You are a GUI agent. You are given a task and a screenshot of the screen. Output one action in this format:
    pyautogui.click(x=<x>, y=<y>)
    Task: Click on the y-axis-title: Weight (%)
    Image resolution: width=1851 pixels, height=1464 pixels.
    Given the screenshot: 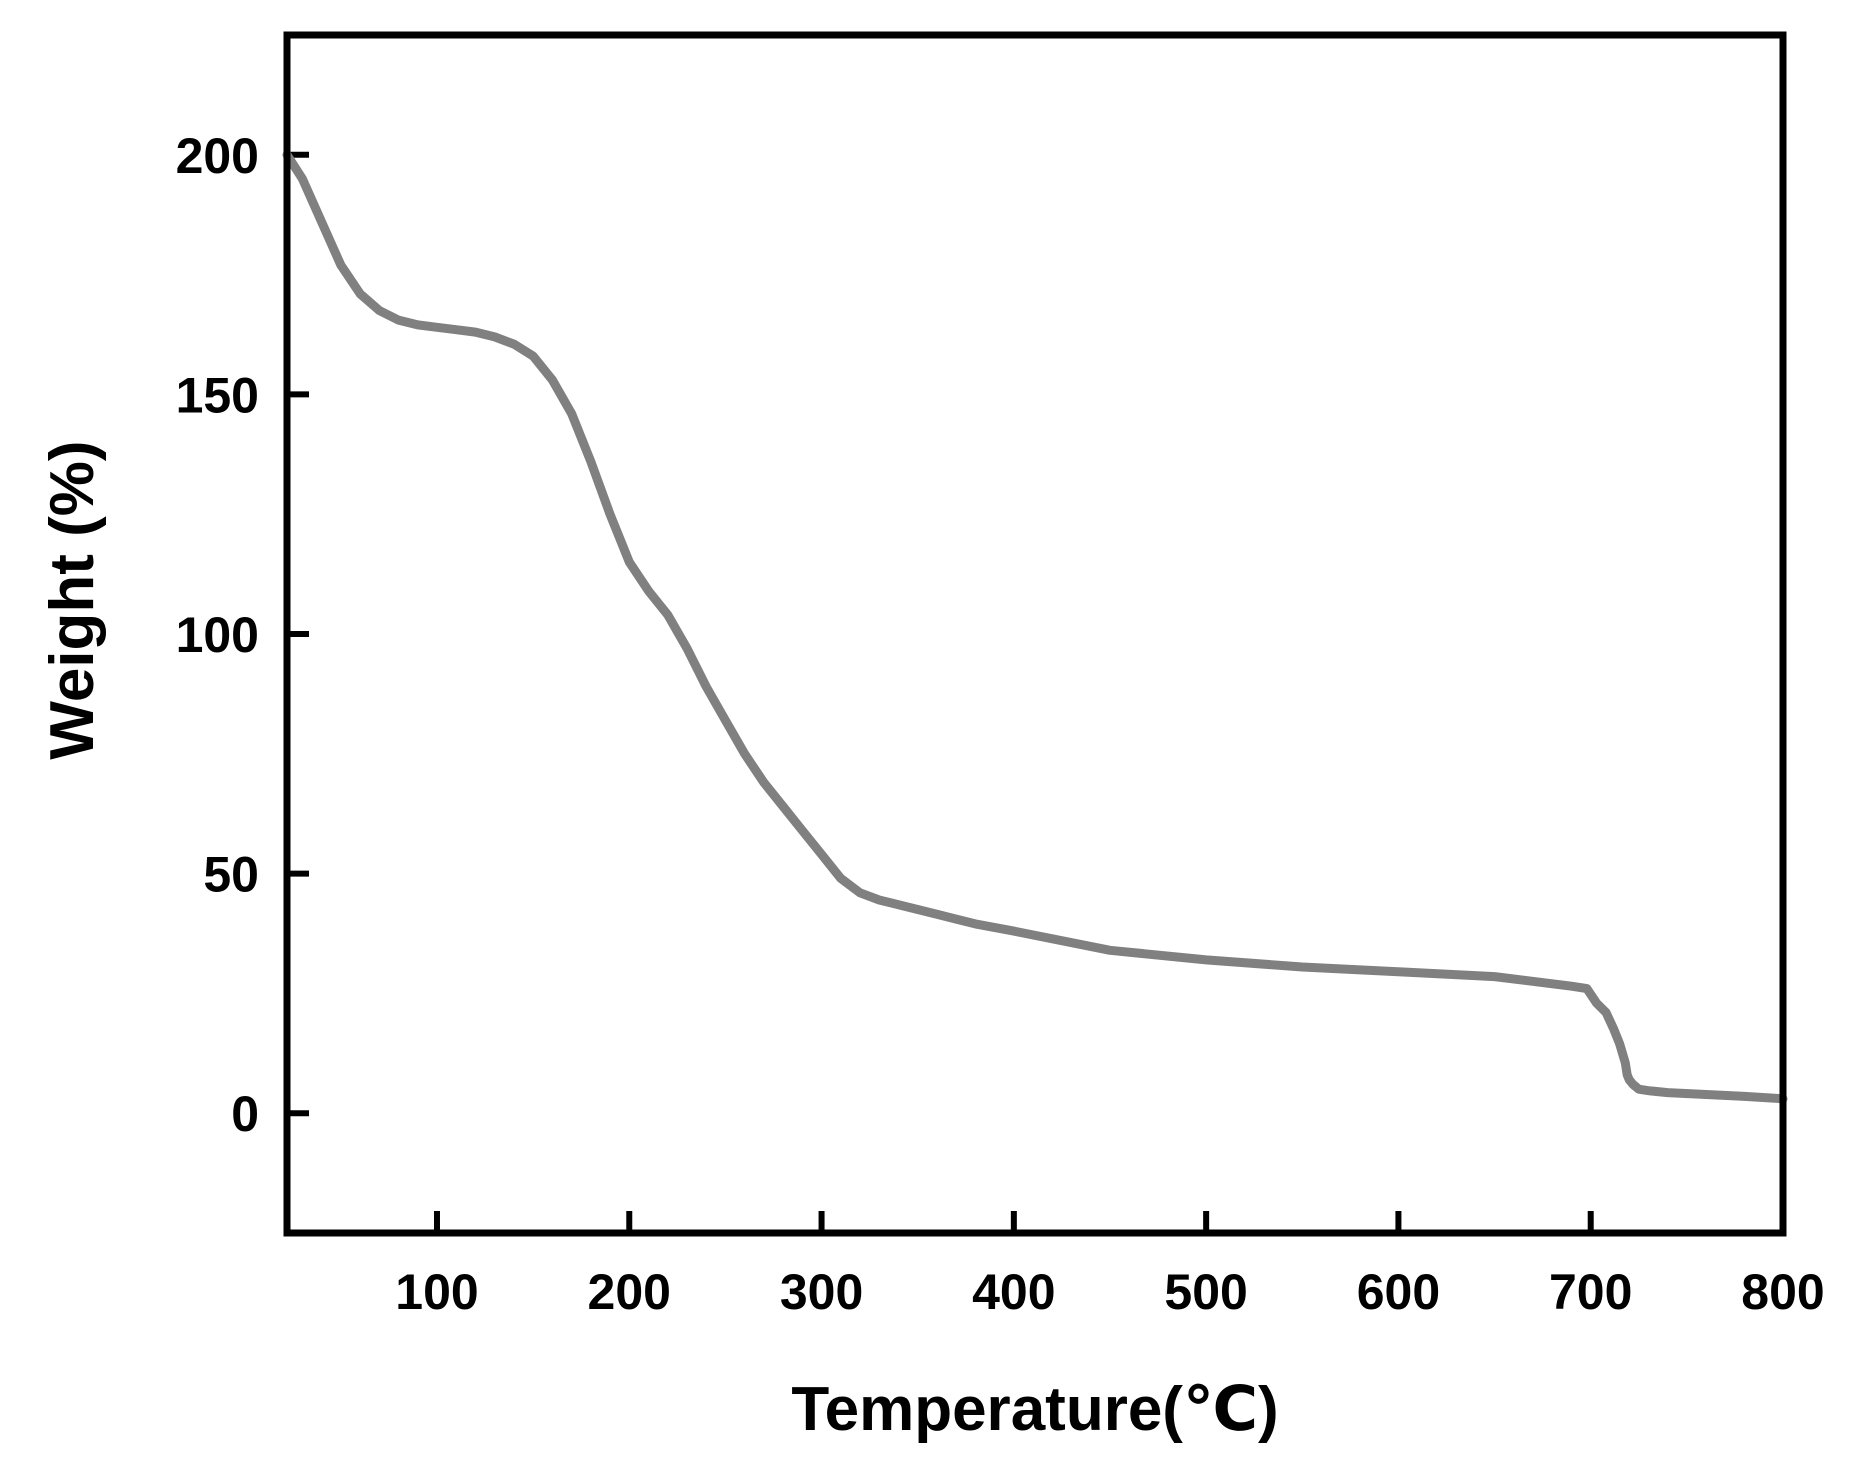 What is the action you would take?
    pyautogui.click(x=72, y=599)
    